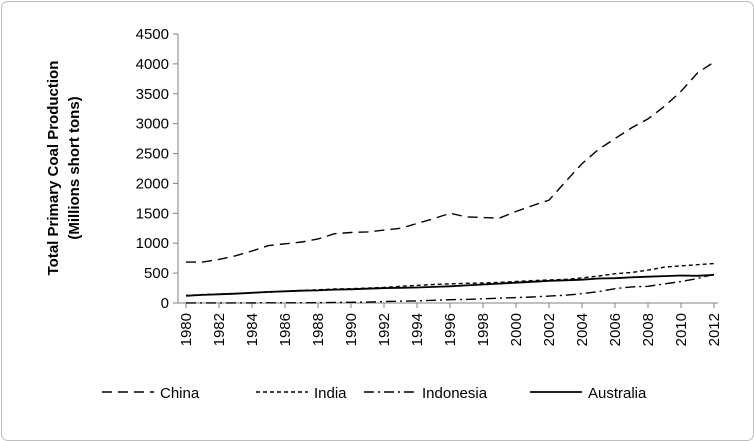  What do you see at coordinates (330, 393) in the screenshot?
I see `legend-label-india: India` at bounding box center [330, 393].